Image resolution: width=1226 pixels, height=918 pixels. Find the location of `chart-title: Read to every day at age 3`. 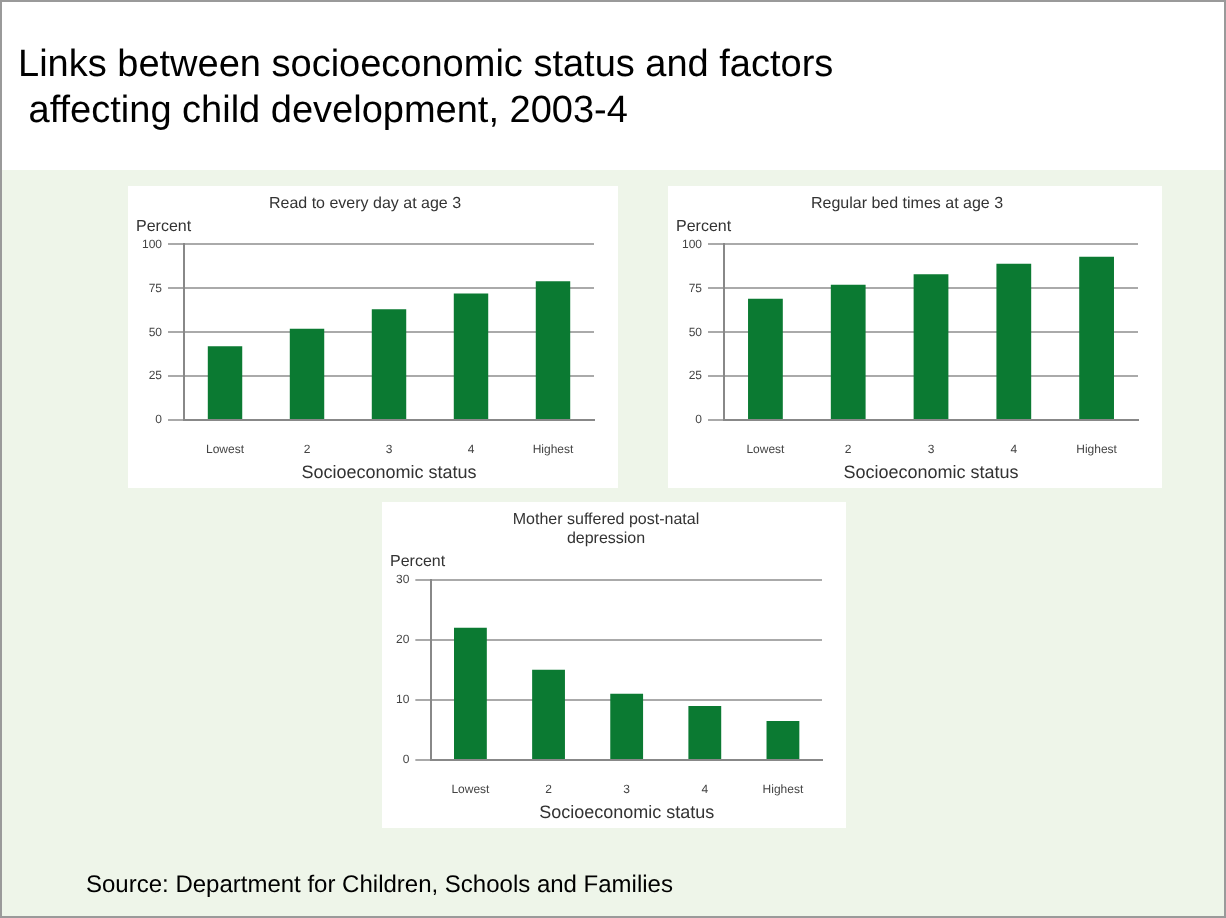

chart-title: Read to every day at age 3 is located at coordinates (365, 203).